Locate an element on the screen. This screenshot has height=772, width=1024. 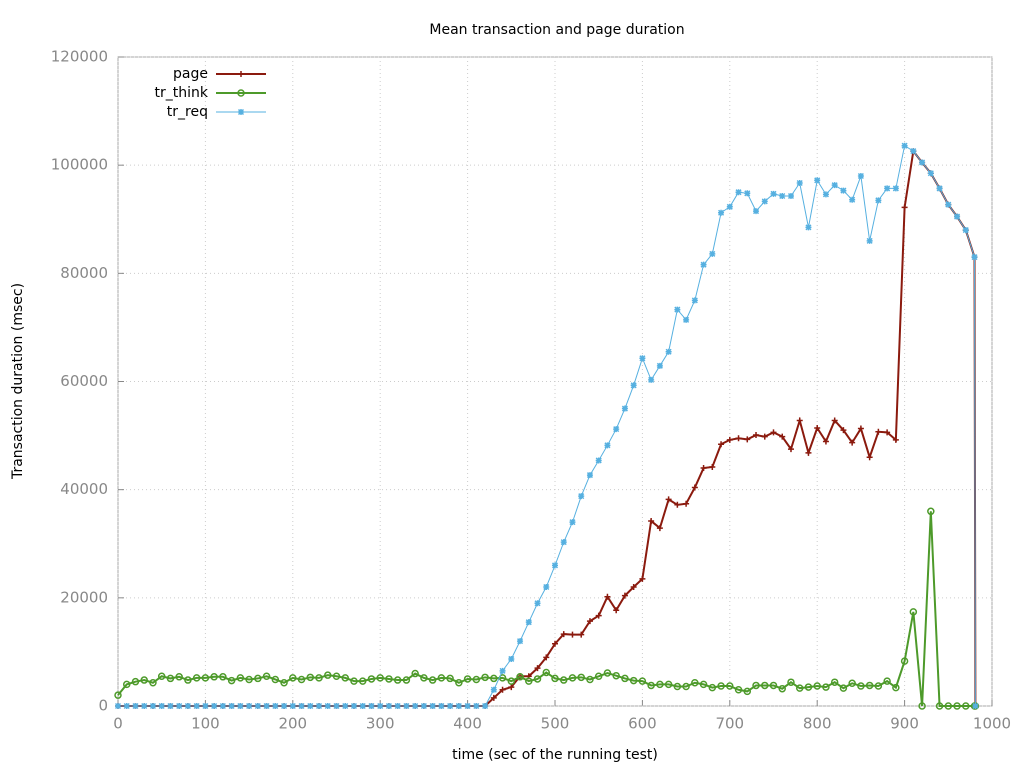
y-tick-label: 80000 is located at coordinates (84, 273).